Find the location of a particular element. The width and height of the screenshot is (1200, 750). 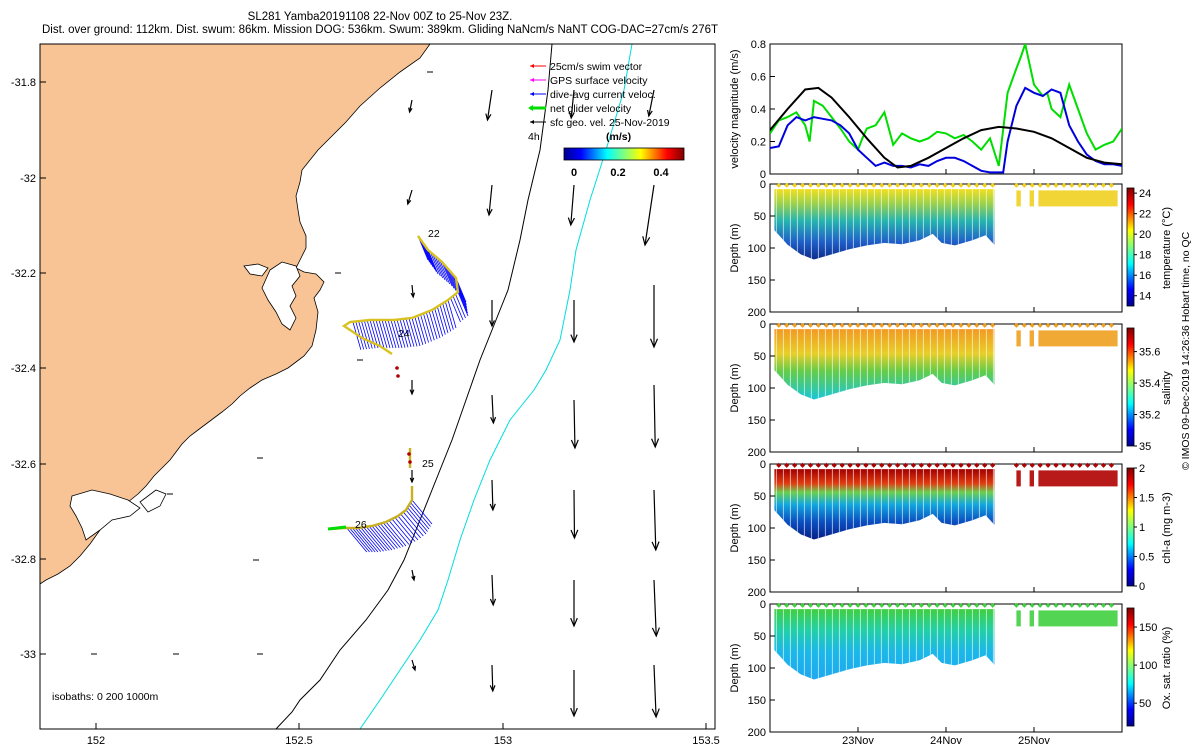

map-y-tick: -32 is located at coordinates (28, 179).